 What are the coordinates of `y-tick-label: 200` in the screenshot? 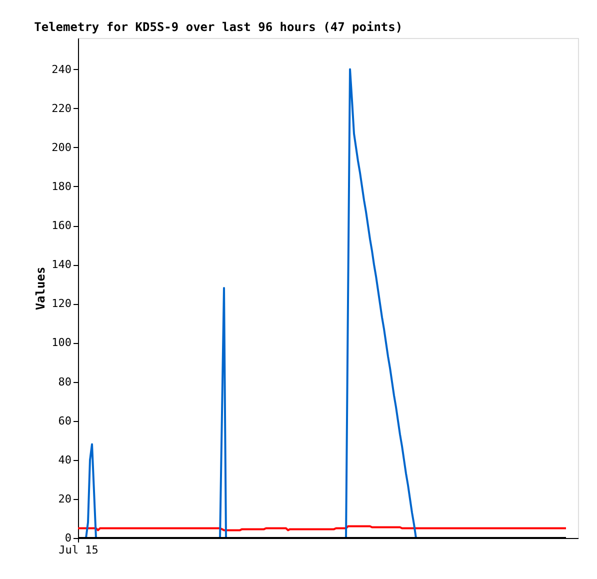 It's located at (62, 147).